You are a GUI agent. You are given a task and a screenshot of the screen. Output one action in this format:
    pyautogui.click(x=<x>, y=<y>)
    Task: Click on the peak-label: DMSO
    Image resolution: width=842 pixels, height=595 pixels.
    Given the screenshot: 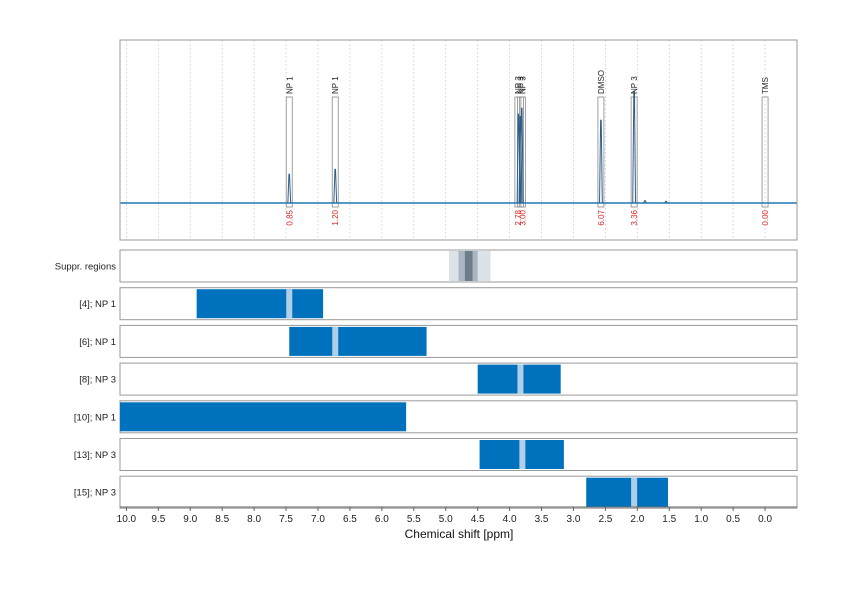 What is the action you would take?
    pyautogui.click(x=601, y=82)
    